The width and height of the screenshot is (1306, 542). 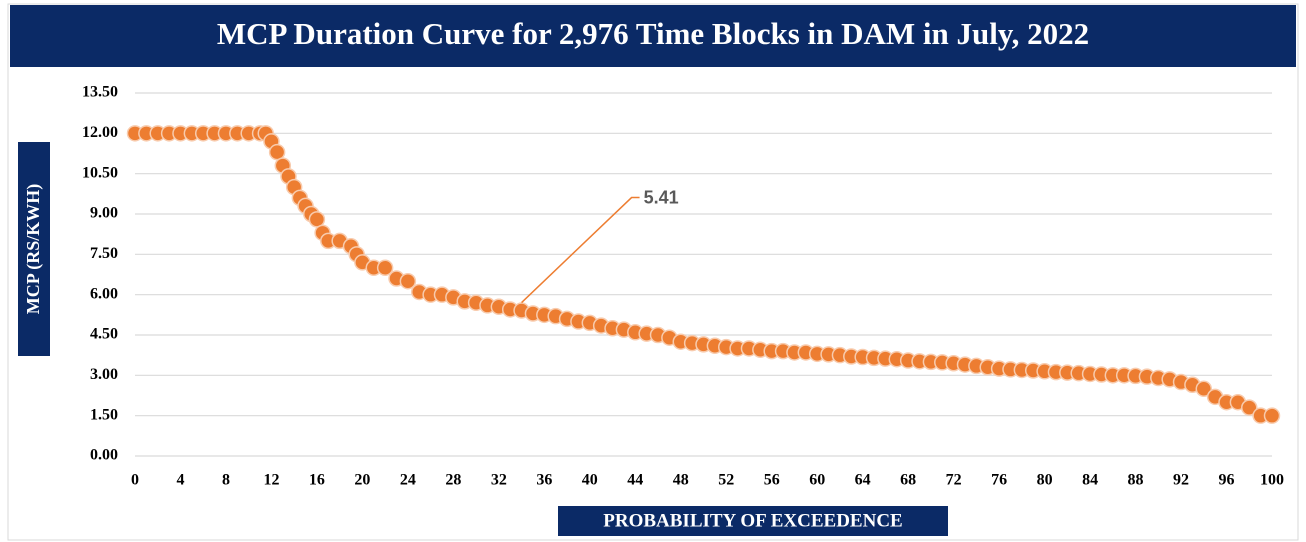 I want to click on x-tick-label: 56, so click(x=772, y=480).